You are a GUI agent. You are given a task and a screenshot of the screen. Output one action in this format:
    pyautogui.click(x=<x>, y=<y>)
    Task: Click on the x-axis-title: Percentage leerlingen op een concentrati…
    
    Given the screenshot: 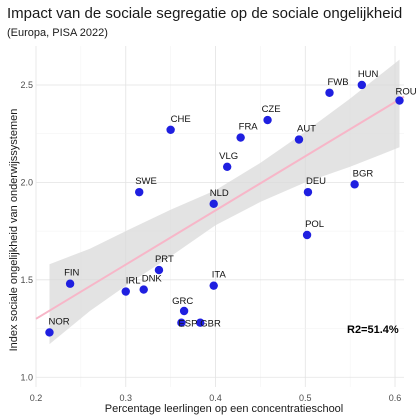 What is the action you would take?
    pyautogui.click(x=224, y=409)
    